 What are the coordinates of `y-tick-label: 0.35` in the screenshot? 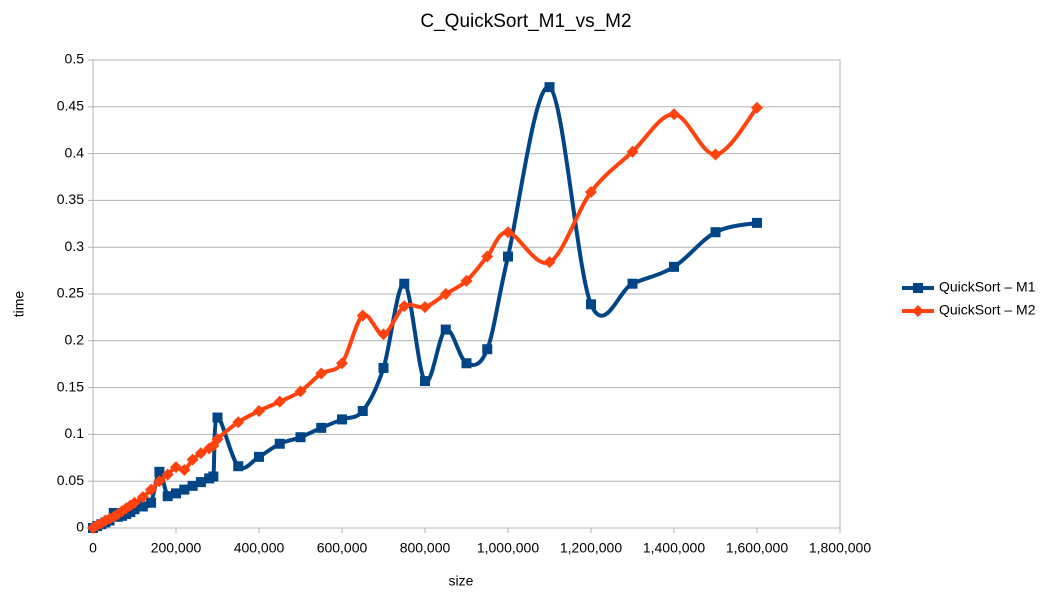 It's located at (70, 199).